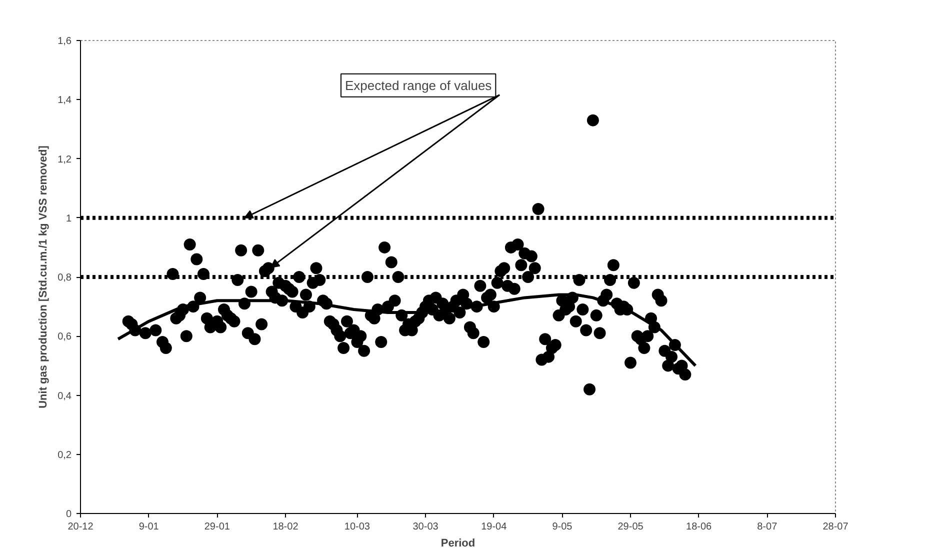 The image size is (927, 555). I want to click on y-tick-label: 0,6, so click(65, 337).